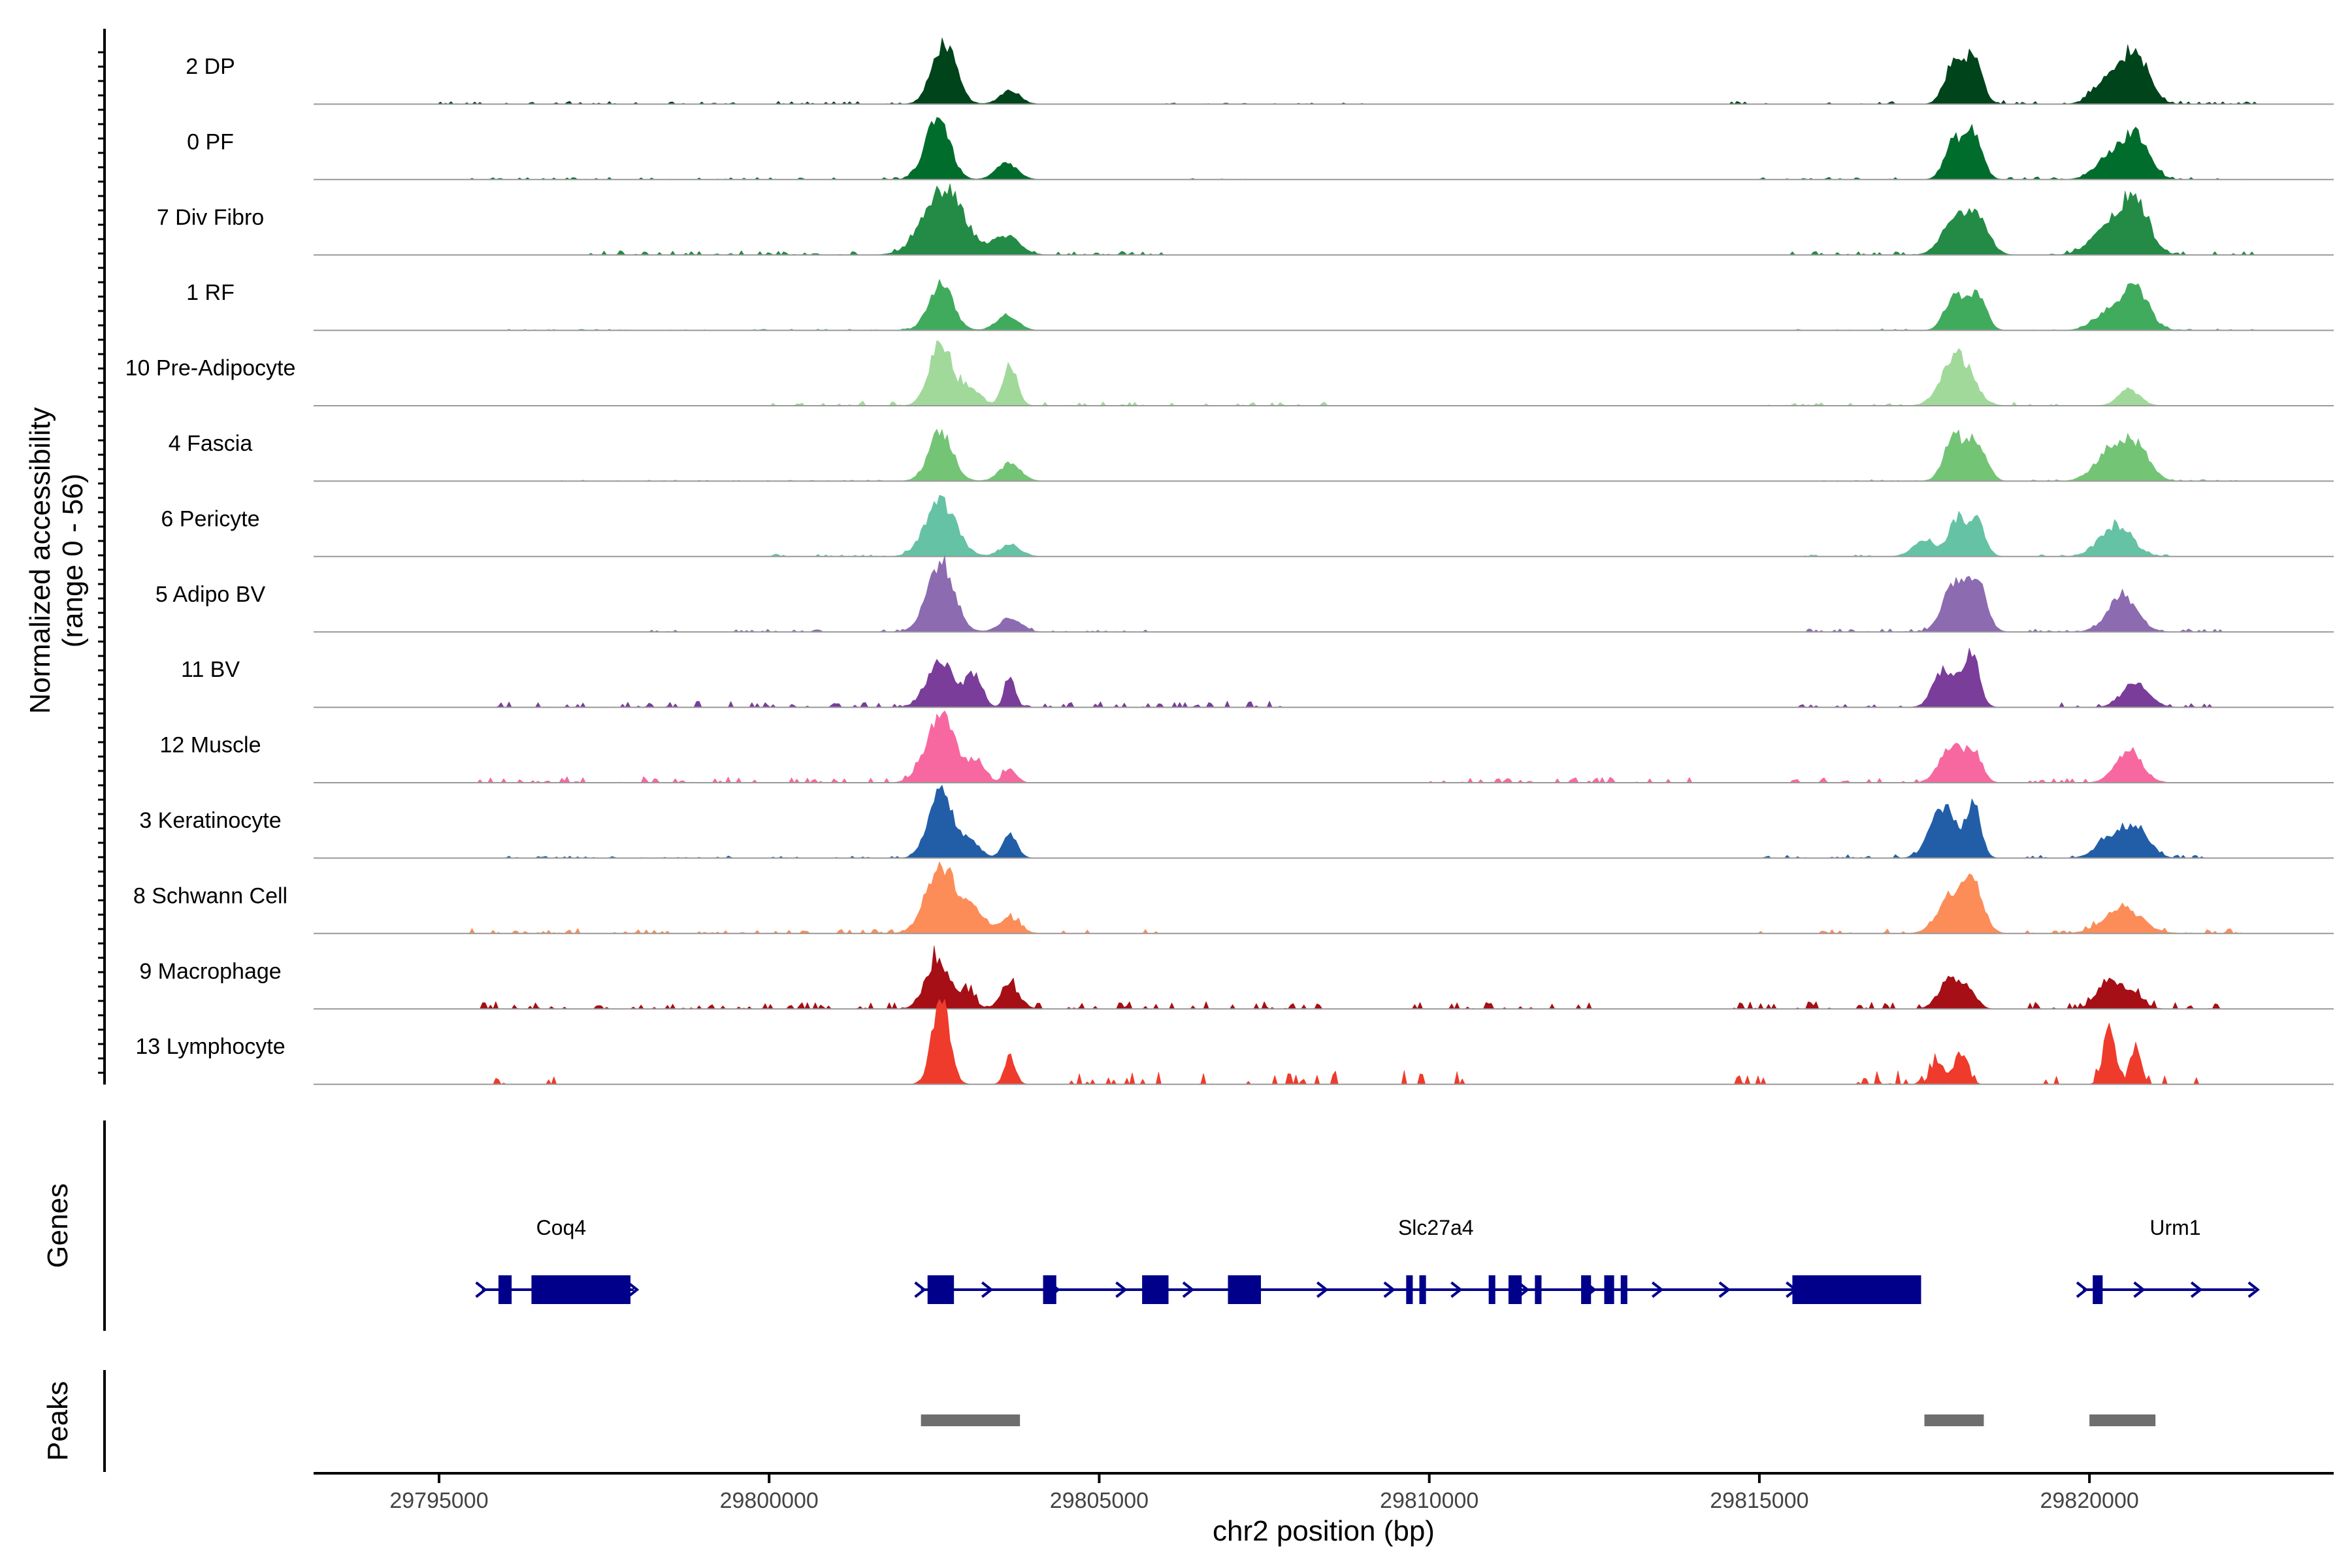 Image resolution: width=2352 pixels, height=1568 pixels. What do you see at coordinates (210, 1046) in the screenshot?
I see `track-label: 13 Lymphocyte` at bounding box center [210, 1046].